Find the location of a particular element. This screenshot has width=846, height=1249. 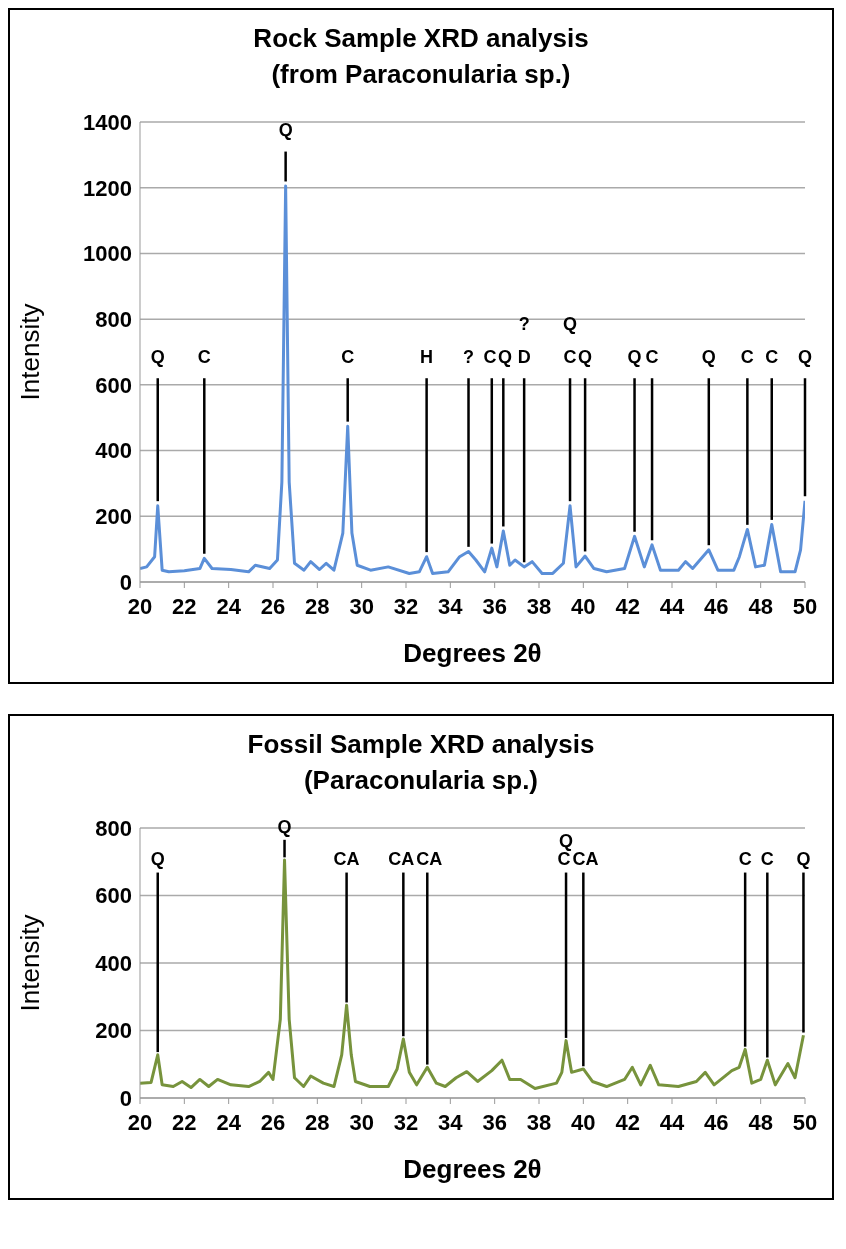

chart-subtitle: (Paraconularia sp.) is located at coordinates (421, 780).